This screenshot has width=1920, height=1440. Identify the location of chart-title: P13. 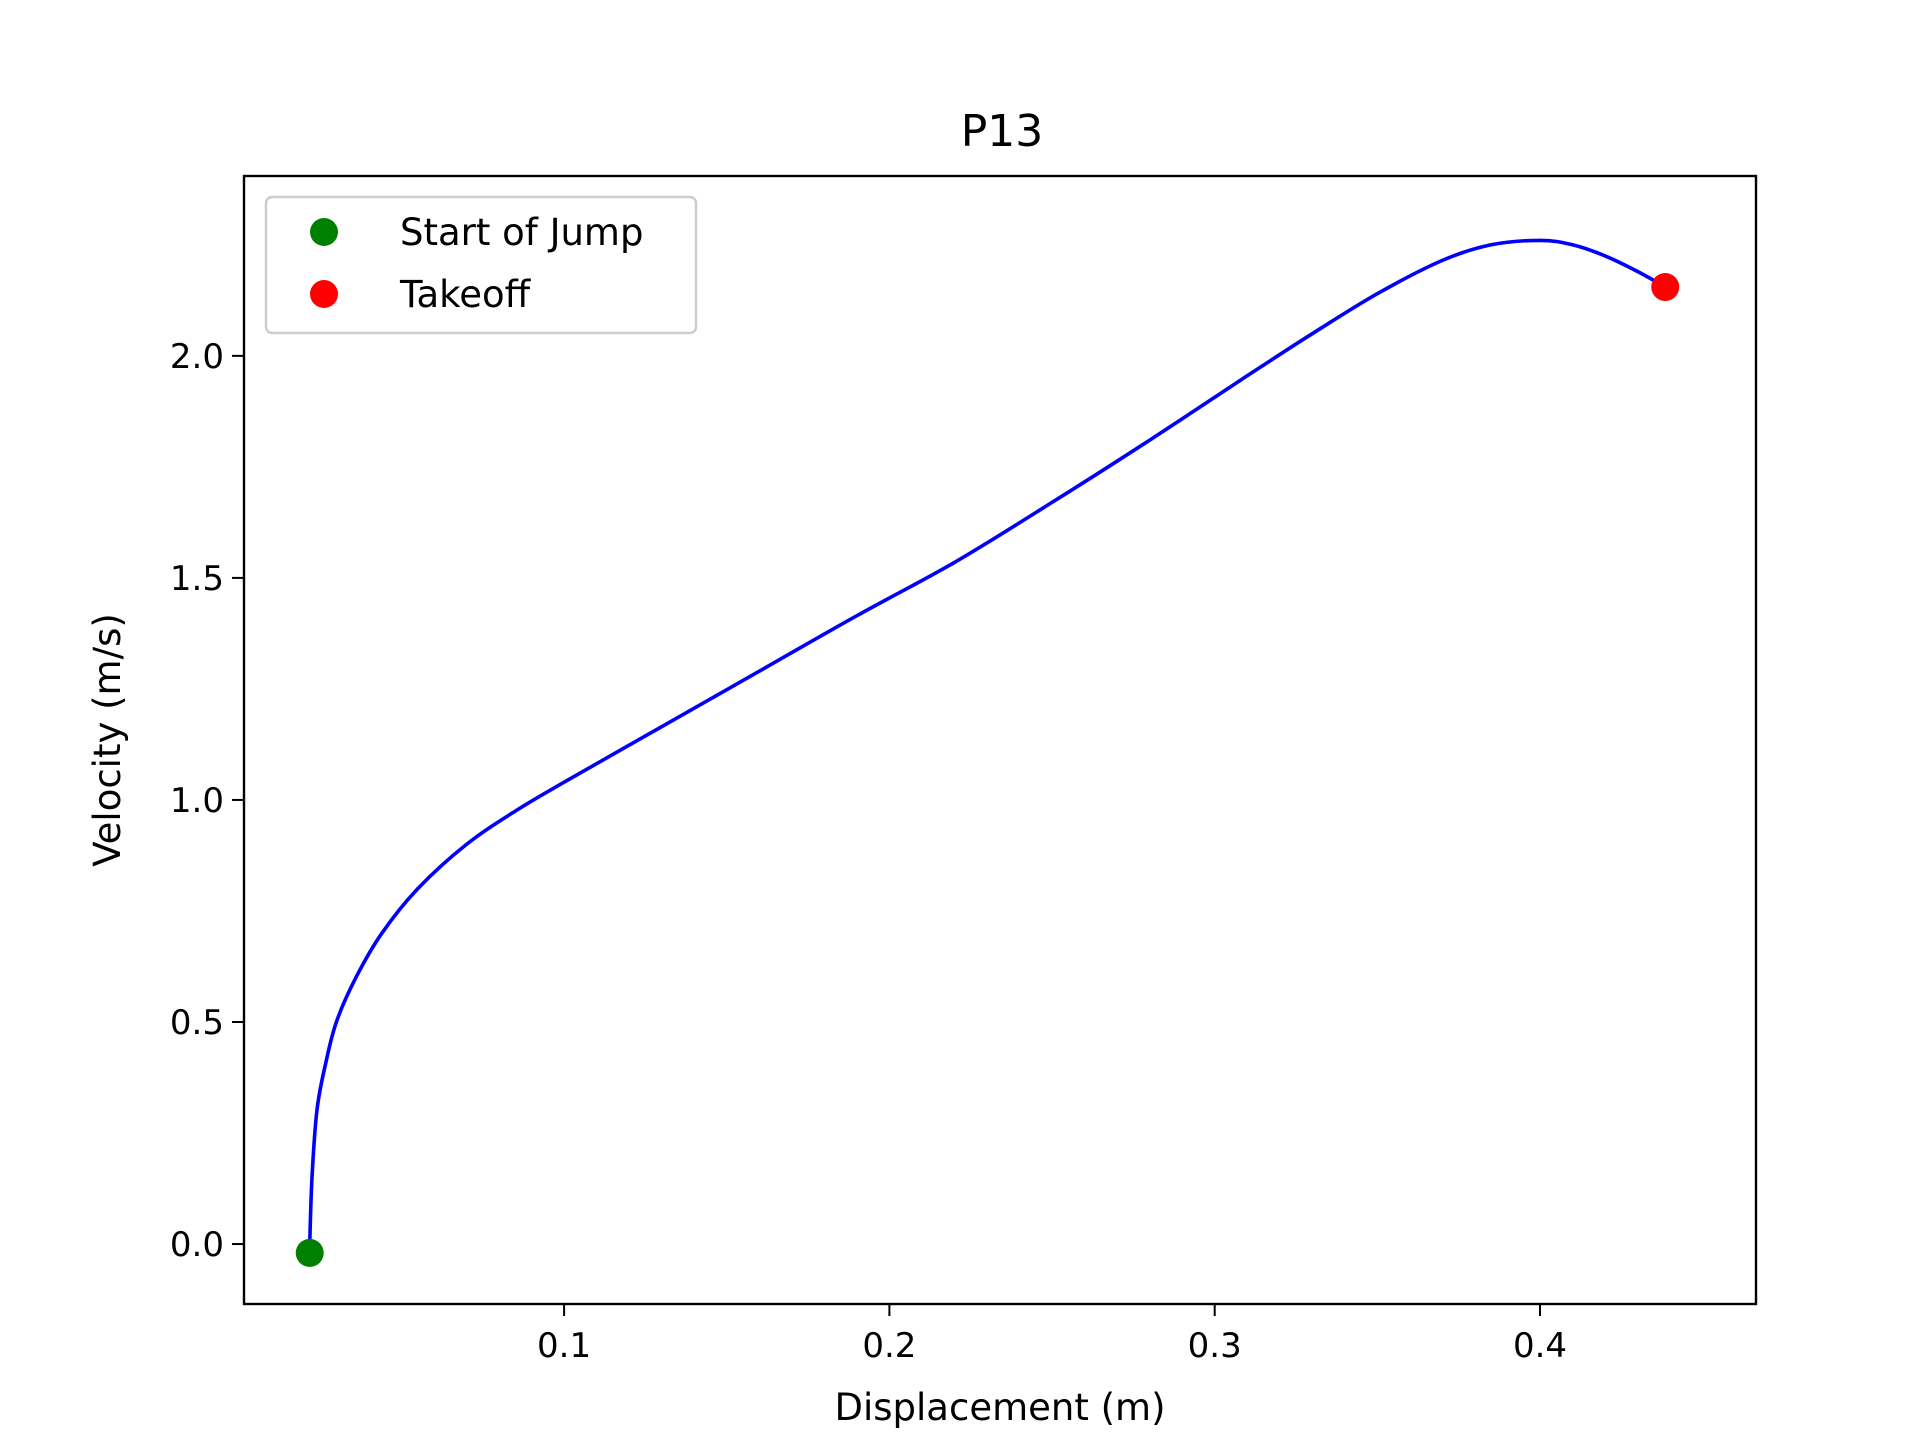
(1002, 131).